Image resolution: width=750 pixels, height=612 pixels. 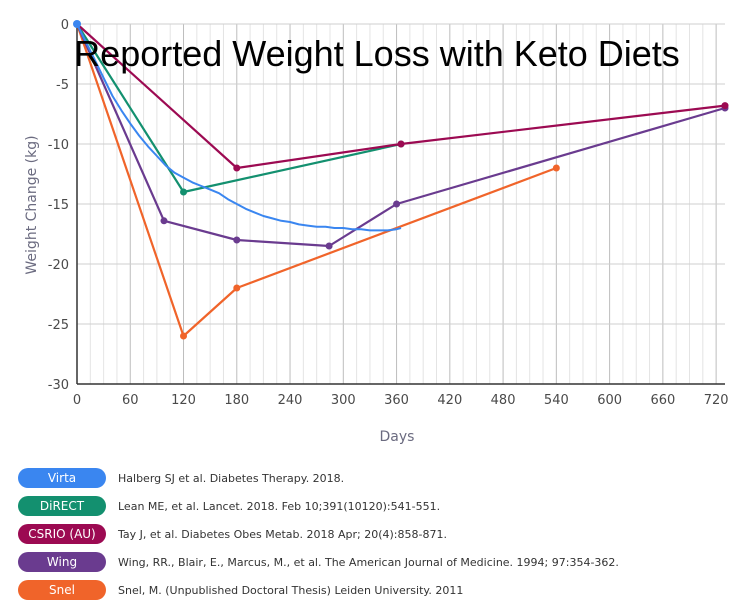 What do you see at coordinates (396, 400) in the screenshot?
I see `x-tick-label: 360` at bounding box center [396, 400].